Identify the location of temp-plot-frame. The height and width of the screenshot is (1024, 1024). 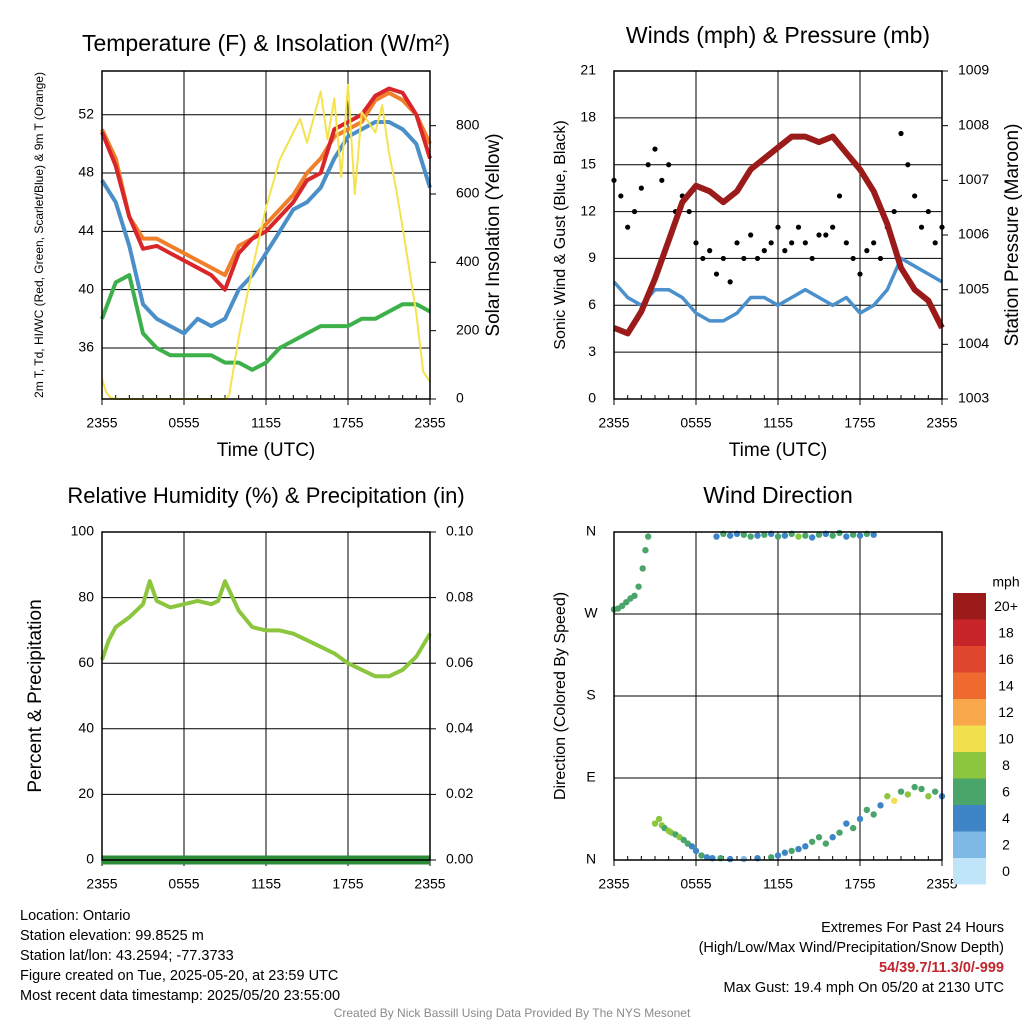
(266, 235).